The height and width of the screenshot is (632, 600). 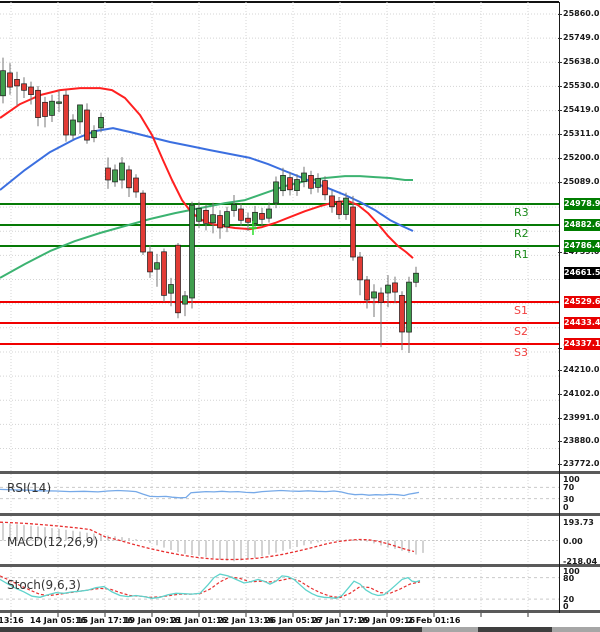 What do you see at coordinates (279, 323) in the screenshot?
I see `support-lines` at bounding box center [279, 323].